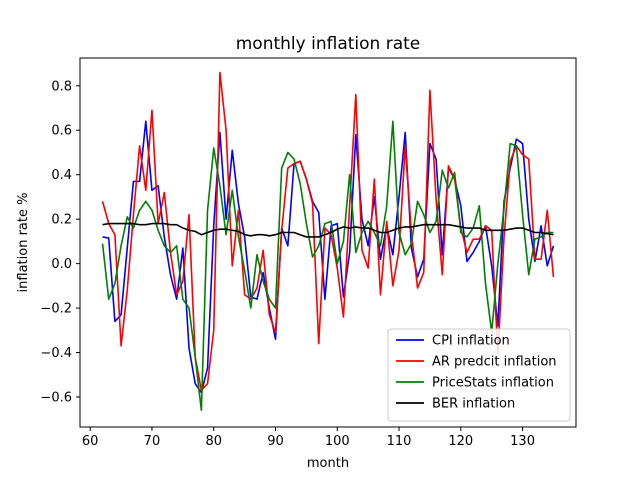  What do you see at coordinates (61, 175) in the screenshot?
I see `y-tick-label: 0.4` at bounding box center [61, 175].